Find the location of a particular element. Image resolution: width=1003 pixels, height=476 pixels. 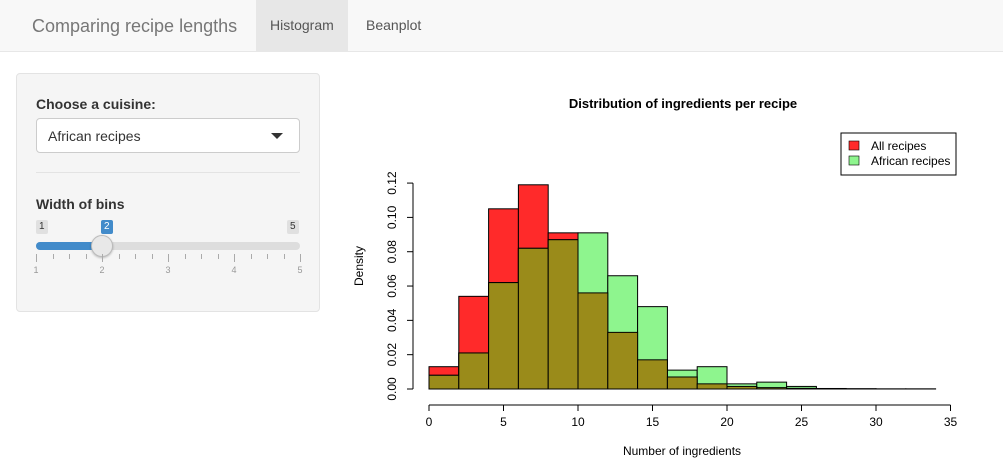

y-tick-label: 0.06 is located at coordinates (392, 286).